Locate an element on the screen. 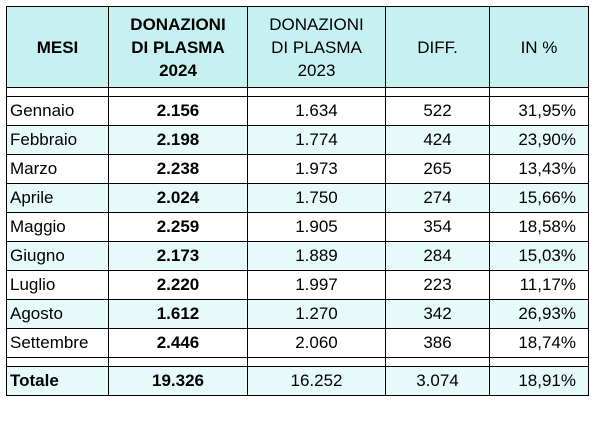 The width and height of the screenshot is (594, 421). header-donazioni-2024-line2: DI PLASMA is located at coordinates (178, 47).